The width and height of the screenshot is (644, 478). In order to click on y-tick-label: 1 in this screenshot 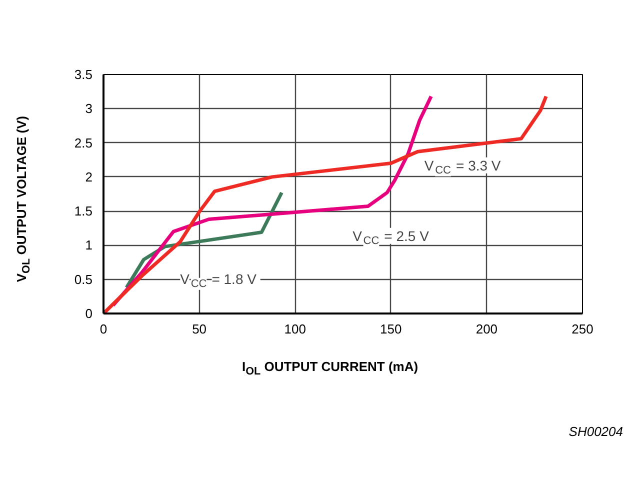, I will do `click(89, 245)`.